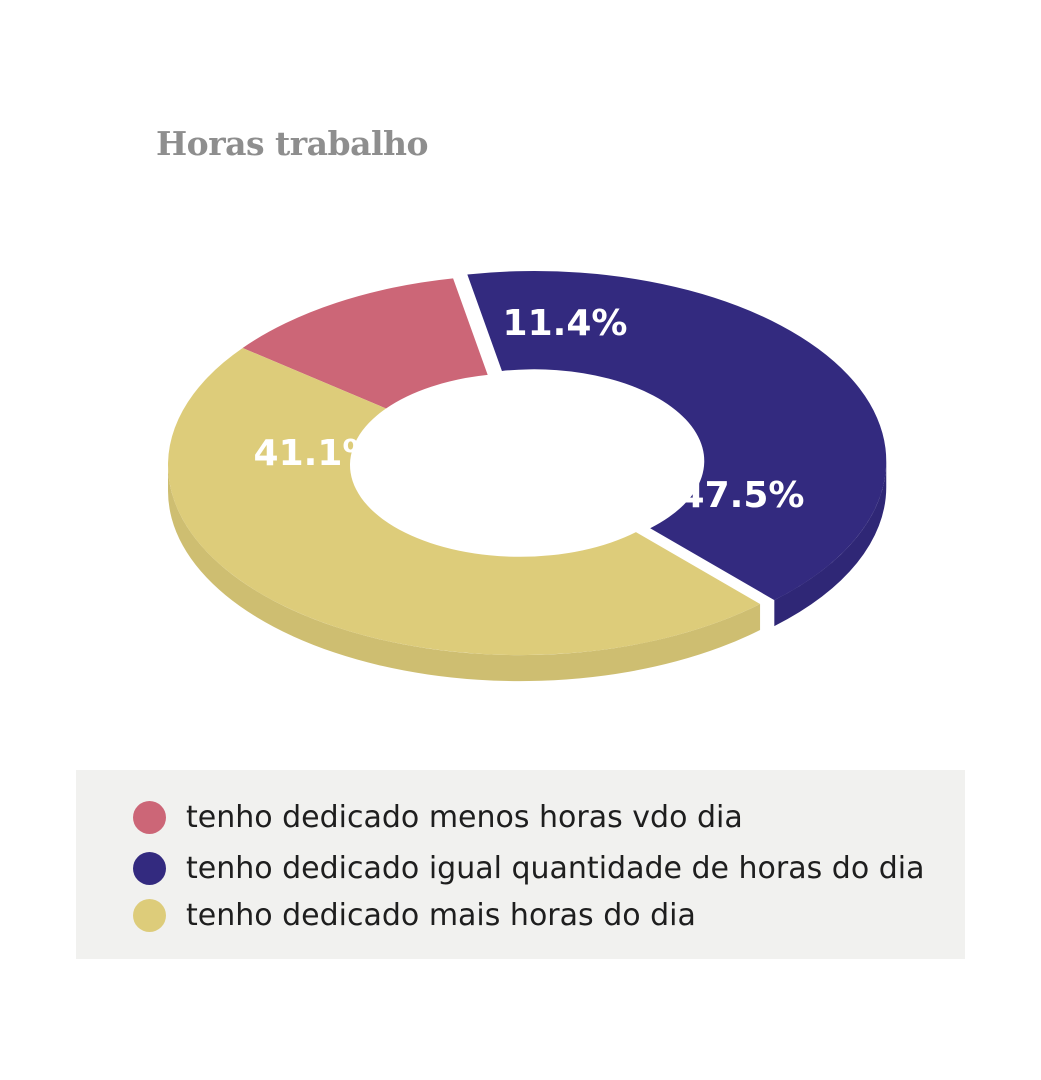 This screenshot has width=1041, height=1080. Describe the element at coordinates (292, 143) in the screenshot. I see `chart-title: Horas trabalho` at that location.